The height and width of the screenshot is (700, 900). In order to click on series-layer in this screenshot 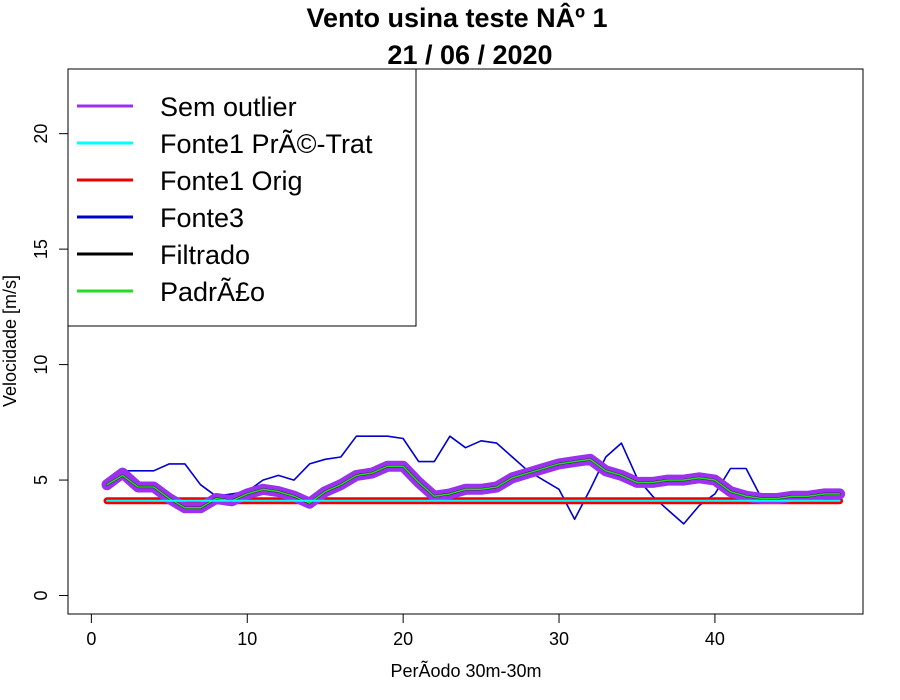, I will do `click(473, 480)`.